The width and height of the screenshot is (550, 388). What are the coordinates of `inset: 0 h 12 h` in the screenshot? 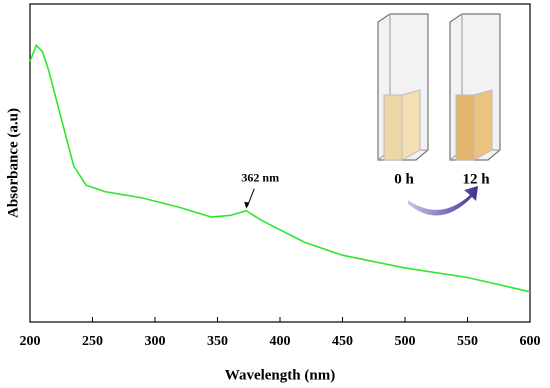 It's located at (439, 114).